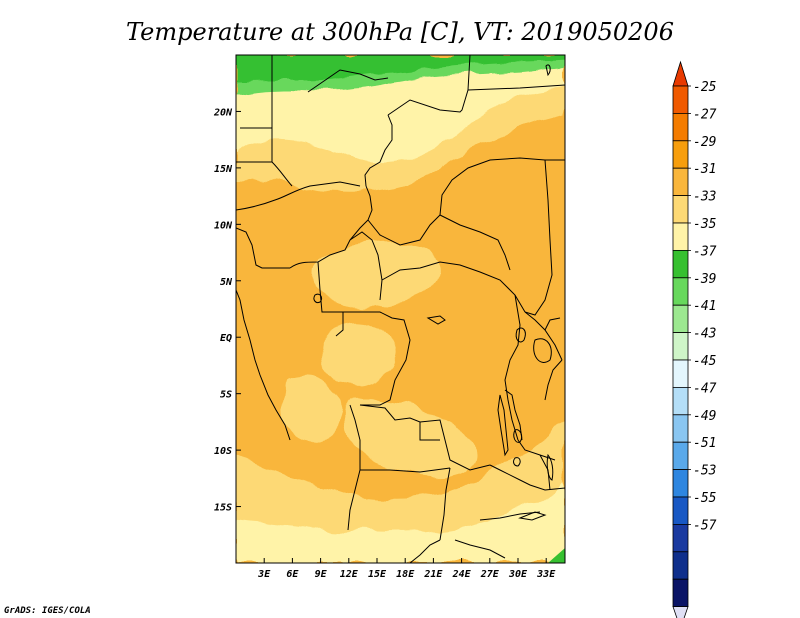 Image resolution: width=800 pixels, height=618 pixels. I want to click on x-tick-label: 24E, so click(462, 574).